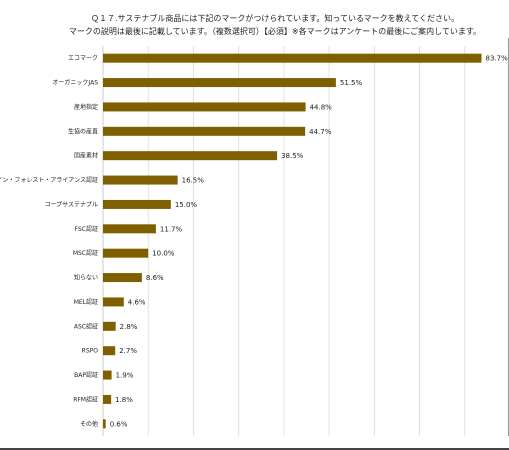 Image resolution: width=509 pixels, height=450 pixels. What do you see at coordinates (86, 278) in the screenshot?
I see `category-label: 知らない` at bounding box center [86, 278].